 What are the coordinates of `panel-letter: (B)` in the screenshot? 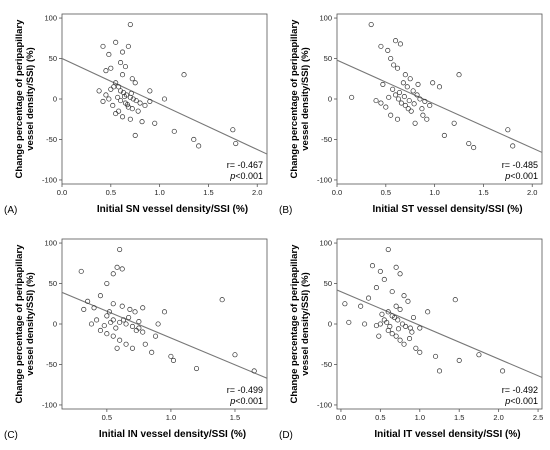 It's located at (285, 210).